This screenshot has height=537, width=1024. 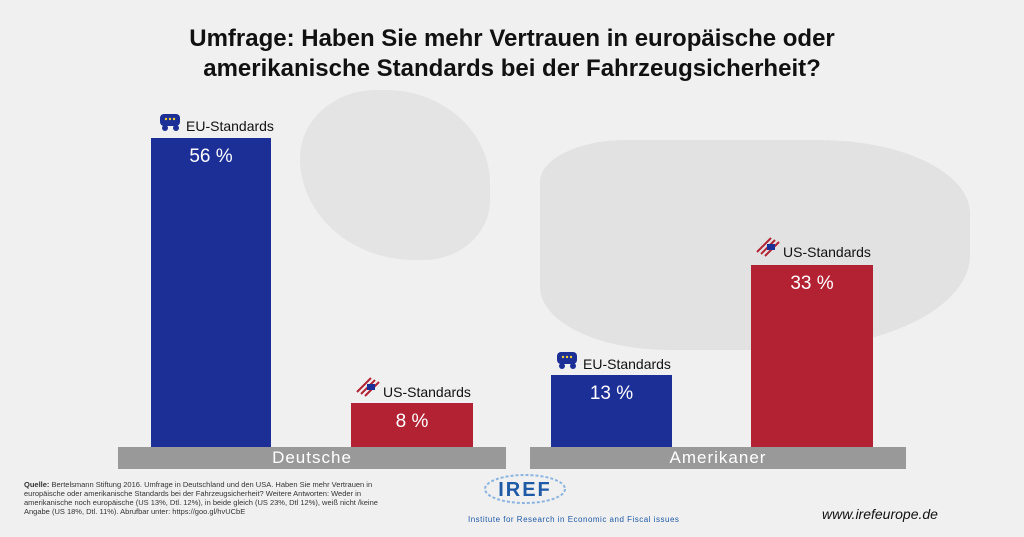 I want to click on legend-us-amerikaner: US-Standards, so click(x=813, y=247).